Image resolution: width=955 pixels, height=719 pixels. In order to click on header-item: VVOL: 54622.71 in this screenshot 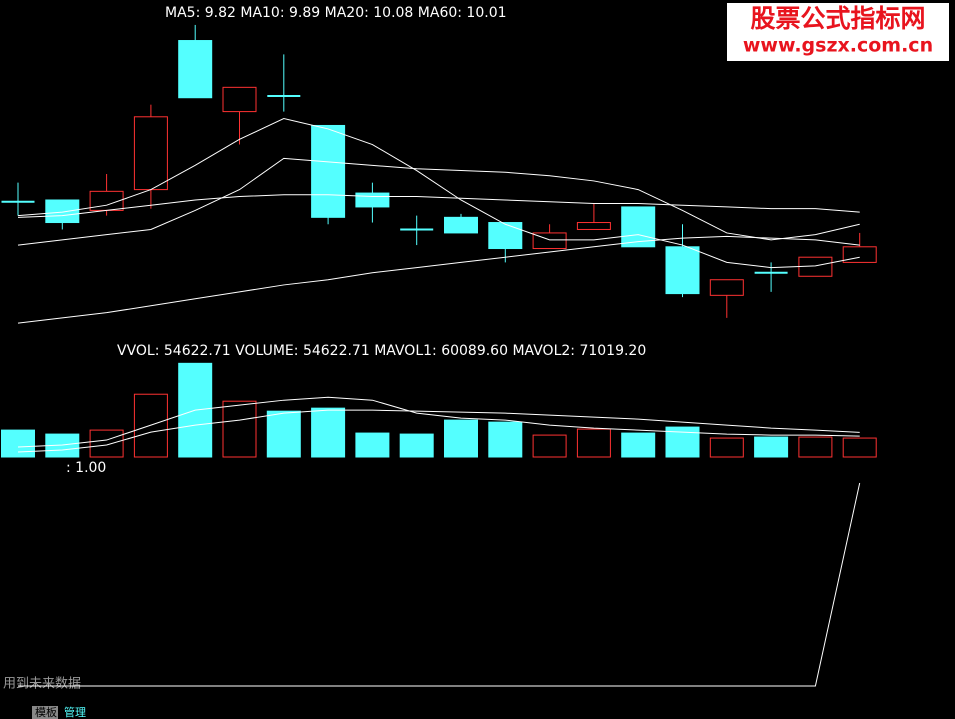, I will do `click(174, 351)`.